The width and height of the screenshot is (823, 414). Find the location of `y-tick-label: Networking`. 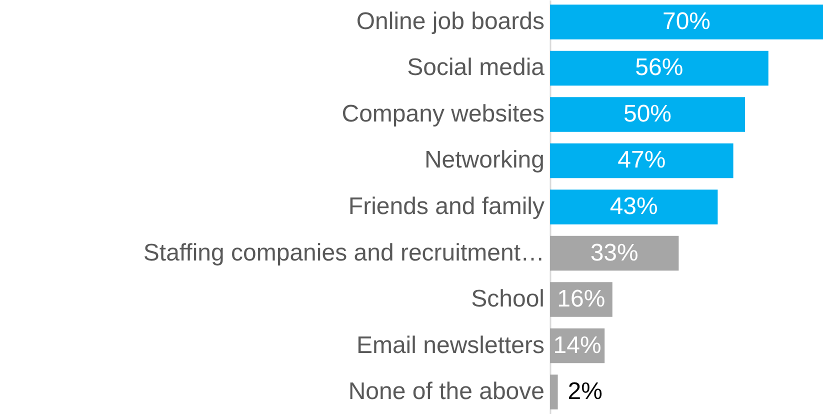

y-tick-label: Networking is located at coordinates (484, 160).